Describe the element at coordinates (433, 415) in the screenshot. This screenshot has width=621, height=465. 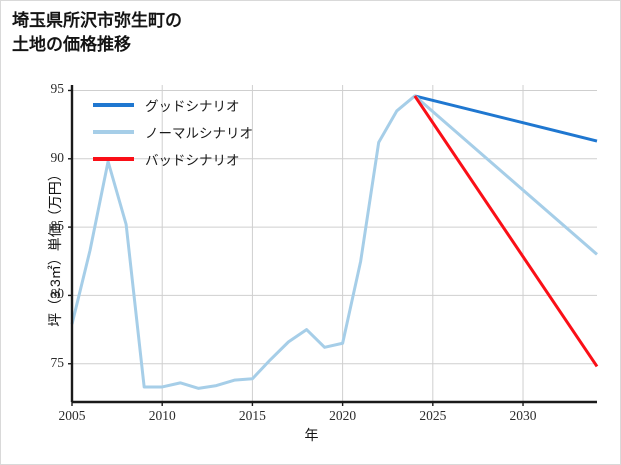
I see `x-tick-label: 2025` at that location.